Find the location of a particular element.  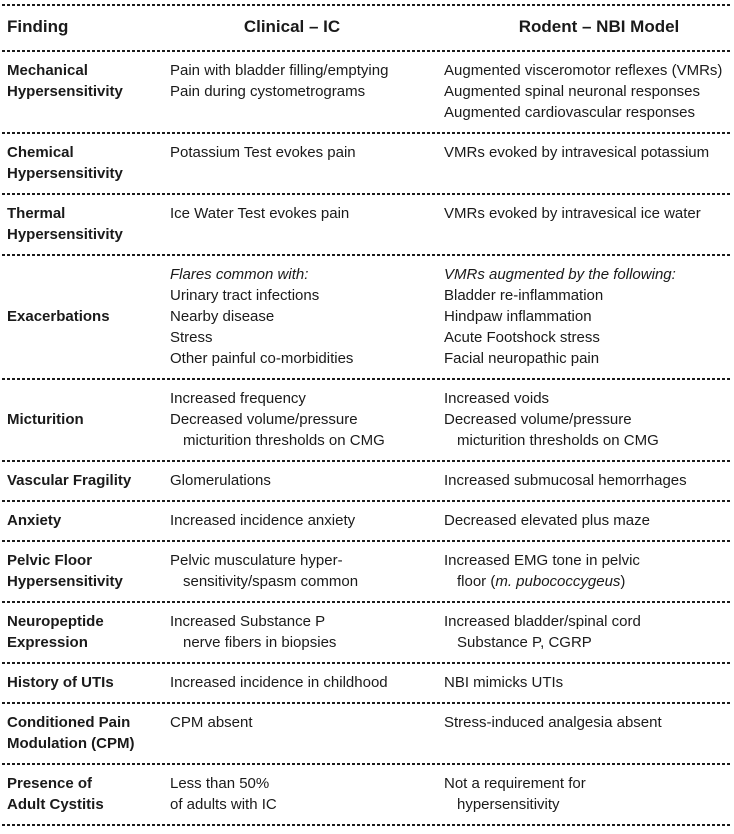

cell-line: Pelvic Floor is located at coordinates (50, 560).